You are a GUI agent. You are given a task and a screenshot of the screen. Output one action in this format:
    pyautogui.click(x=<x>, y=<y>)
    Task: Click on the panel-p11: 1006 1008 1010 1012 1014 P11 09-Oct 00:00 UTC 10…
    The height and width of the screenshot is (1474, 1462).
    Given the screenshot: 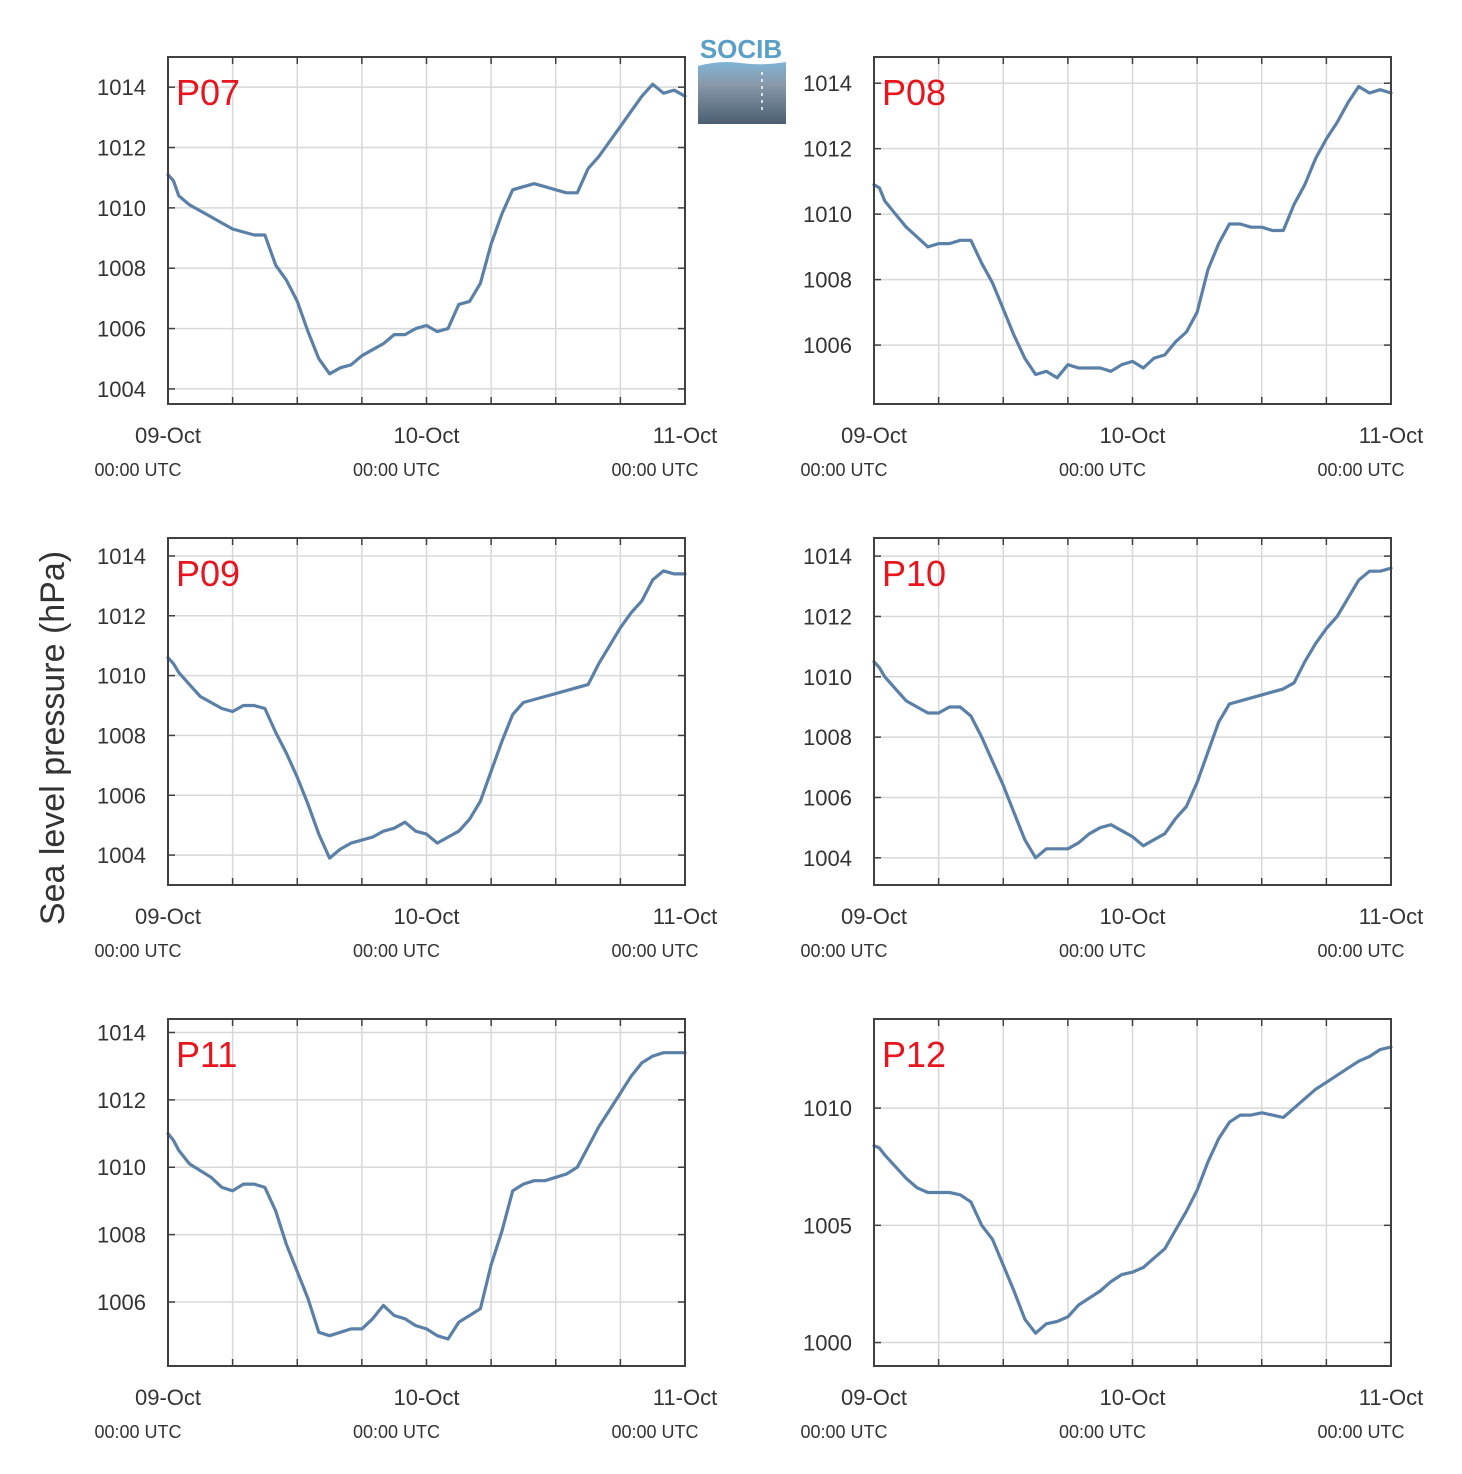 What is the action you would take?
    pyautogui.click(x=405, y=1230)
    